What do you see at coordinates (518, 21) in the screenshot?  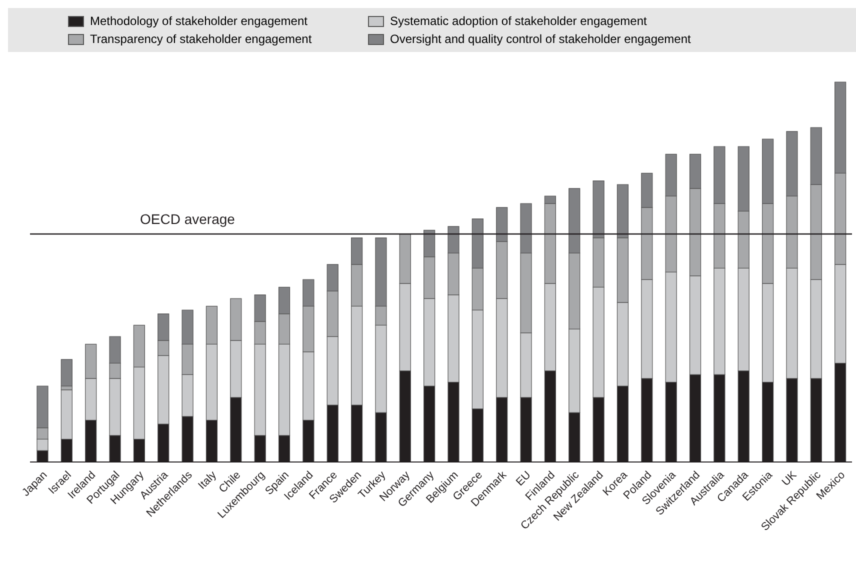 I see `legend-label: Systematic adoption of stakeholder engagement` at bounding box center [518, 21].